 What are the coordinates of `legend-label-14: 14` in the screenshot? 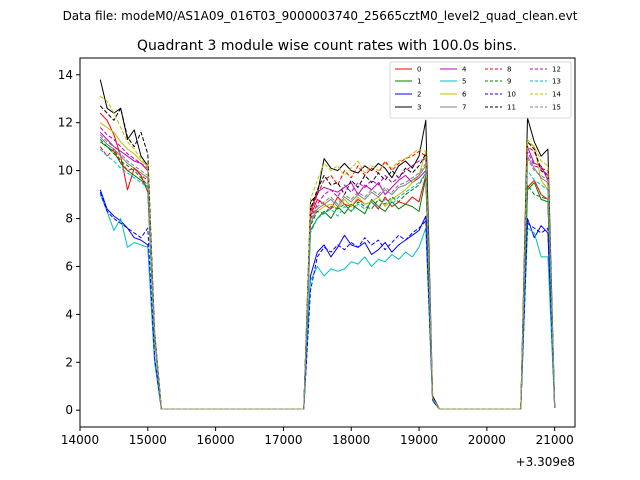 It's located at (556, 95).